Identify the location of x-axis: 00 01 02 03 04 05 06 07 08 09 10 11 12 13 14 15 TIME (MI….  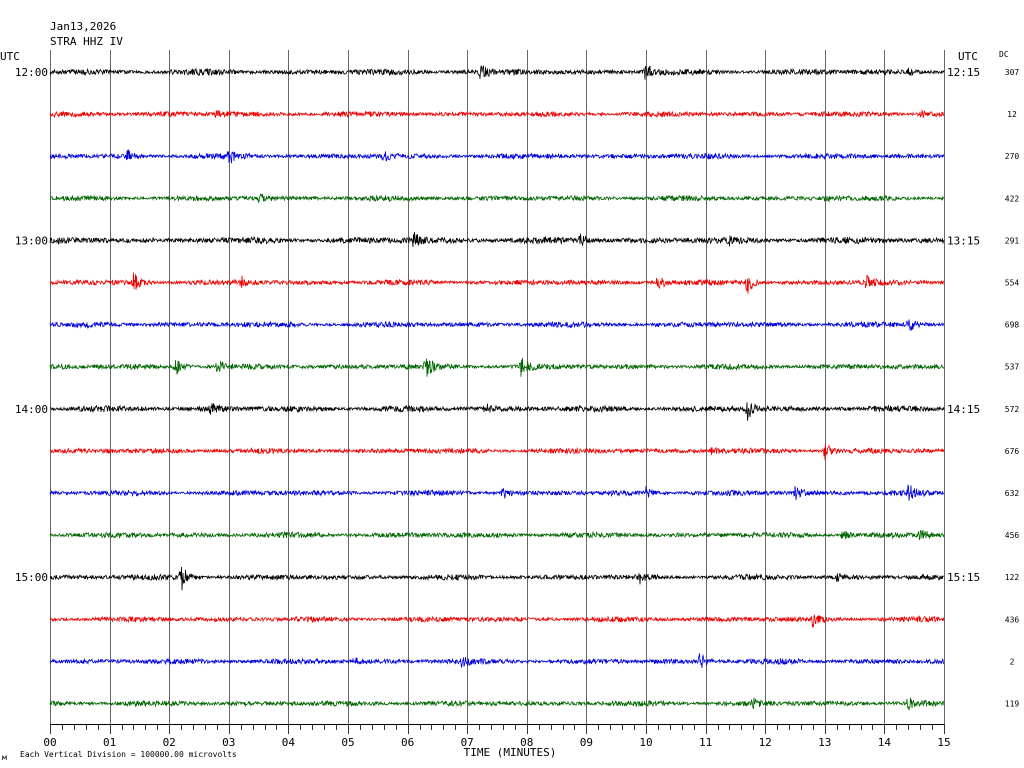
(497, 741).